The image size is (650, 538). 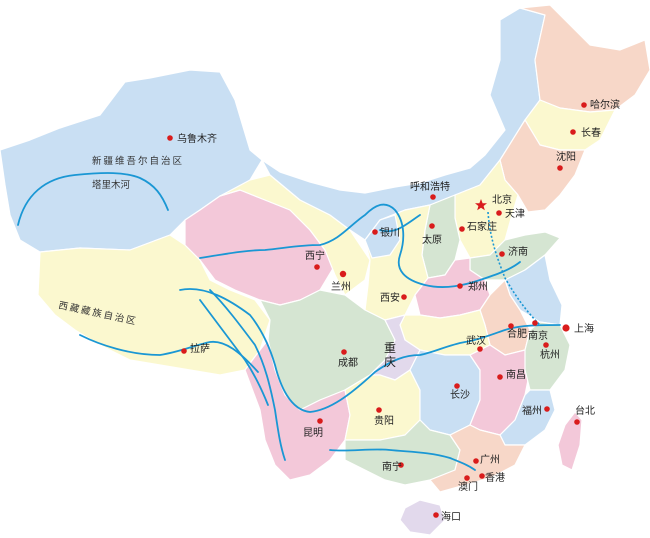 What do you see at coordinates (502, 254) in the screenshot?
I see `city-dot-jinan` at bounding box center [502, 254].